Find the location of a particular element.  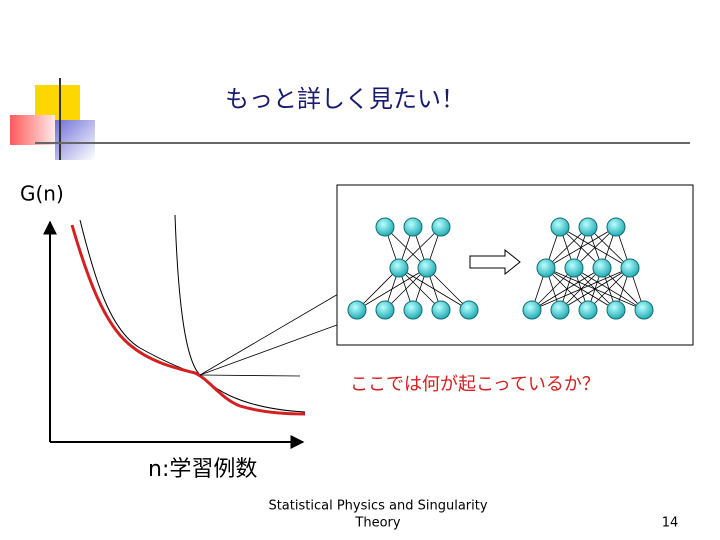

footer-line: Statistical Physics and Singularity is located at coordinates (377, 506).